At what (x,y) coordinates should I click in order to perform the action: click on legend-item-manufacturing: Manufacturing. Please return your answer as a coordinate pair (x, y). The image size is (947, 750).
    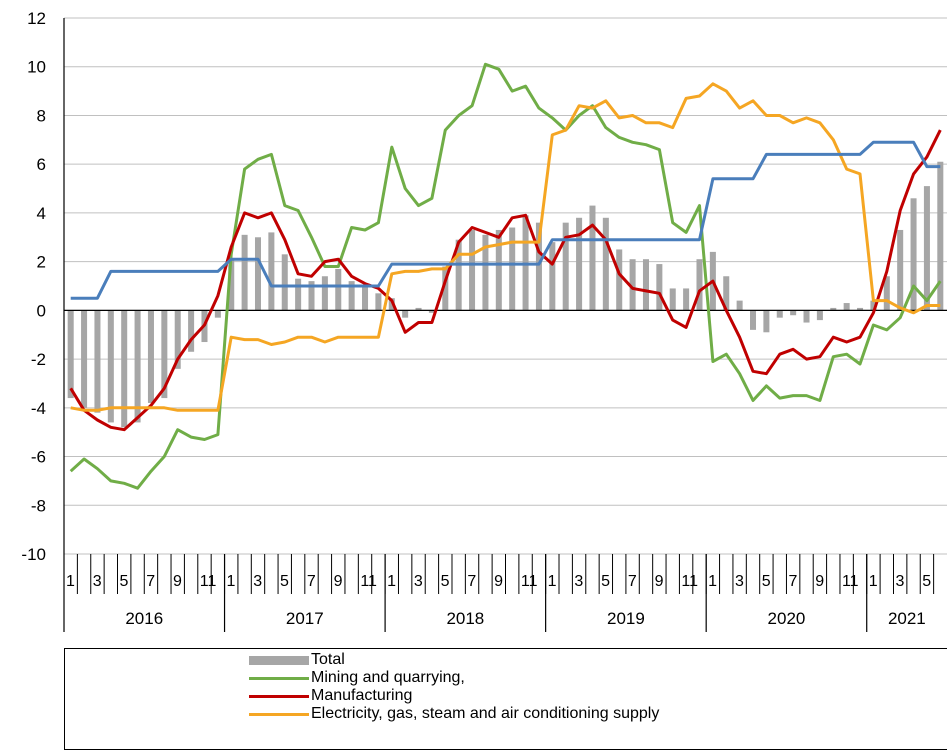
    Looking at the image, I should click on (330, 696).